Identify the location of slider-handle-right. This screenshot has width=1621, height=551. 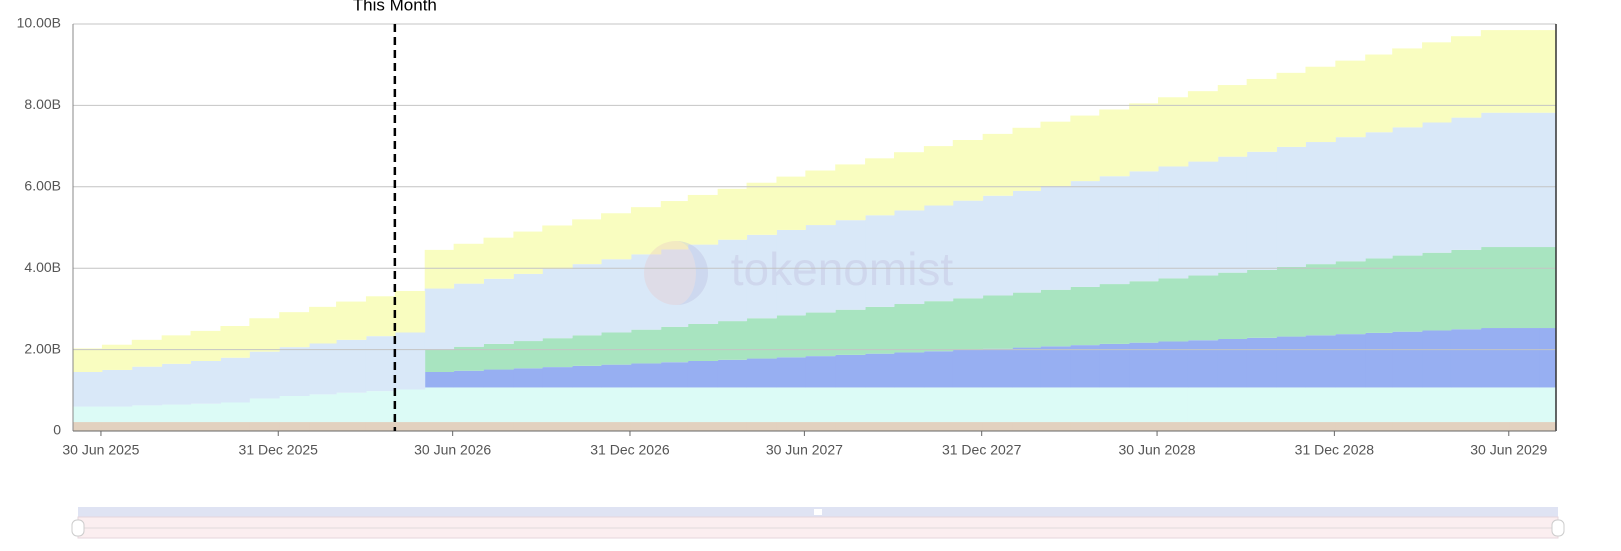
(1558, 528).